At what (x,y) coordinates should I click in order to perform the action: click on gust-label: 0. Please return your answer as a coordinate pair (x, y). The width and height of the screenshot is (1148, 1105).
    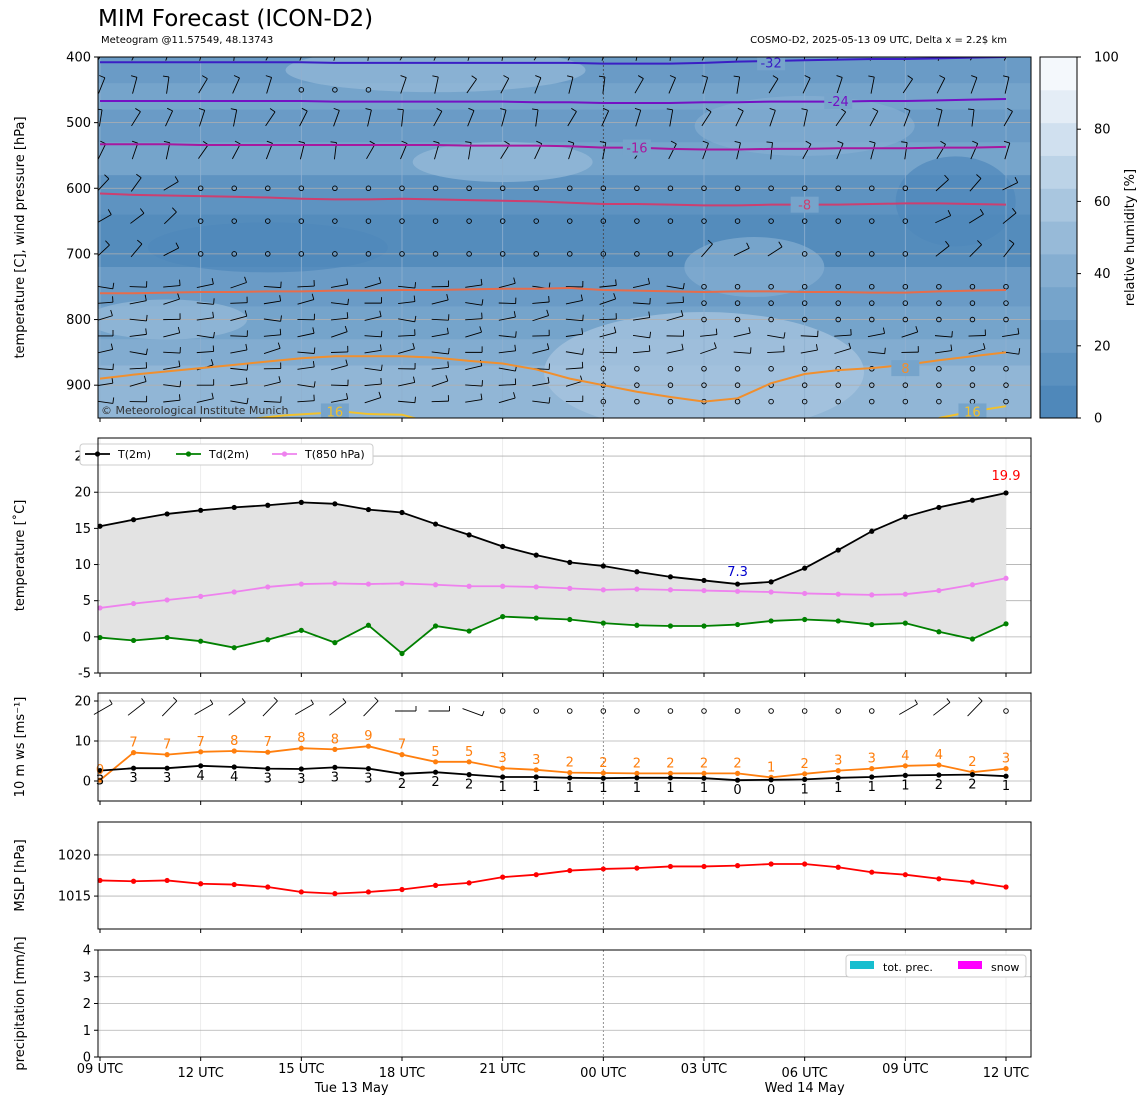
    Looking at the image, I should click on (100, 770).